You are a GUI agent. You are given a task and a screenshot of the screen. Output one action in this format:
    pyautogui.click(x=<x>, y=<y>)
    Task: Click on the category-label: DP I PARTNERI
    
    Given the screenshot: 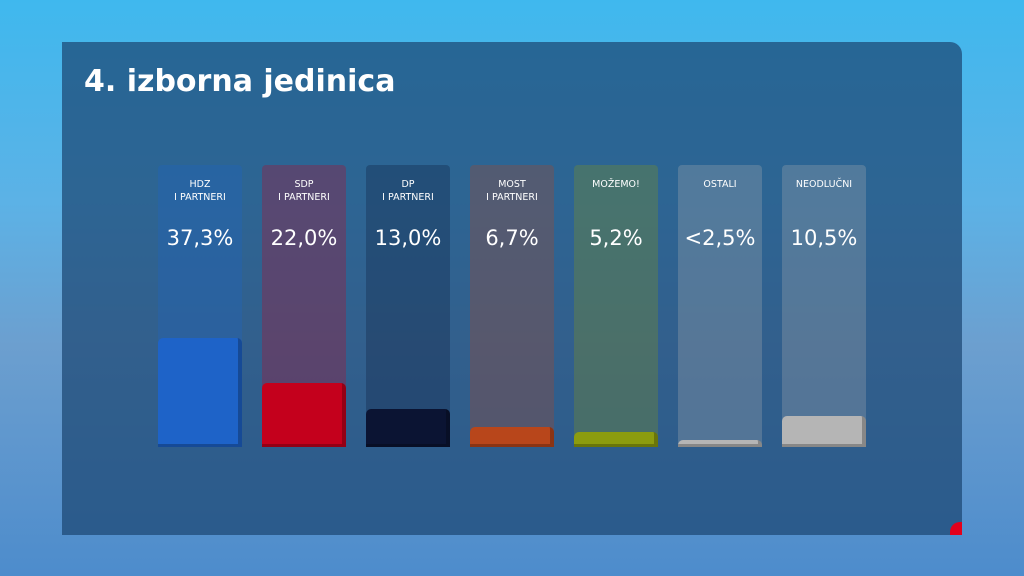 What is the action you would take?
    pyautogui.click(x=408, y=191)
    